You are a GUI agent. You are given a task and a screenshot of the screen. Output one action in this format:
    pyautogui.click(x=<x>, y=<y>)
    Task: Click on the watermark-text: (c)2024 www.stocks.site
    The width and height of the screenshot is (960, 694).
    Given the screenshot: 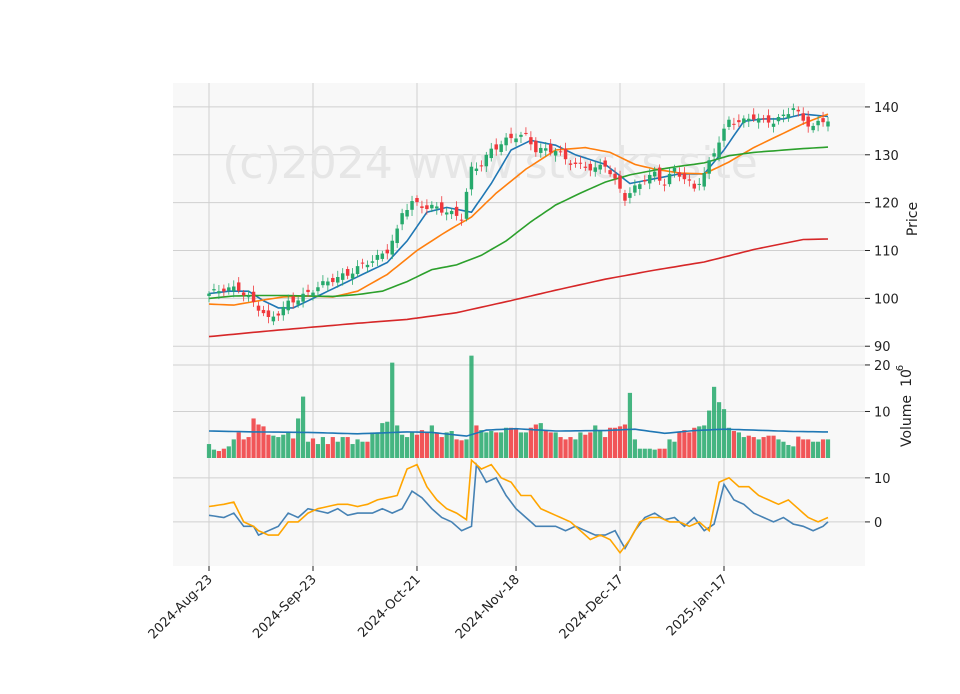 What is the action you would take?
    pyautogui.click(x=490, y=163)
    